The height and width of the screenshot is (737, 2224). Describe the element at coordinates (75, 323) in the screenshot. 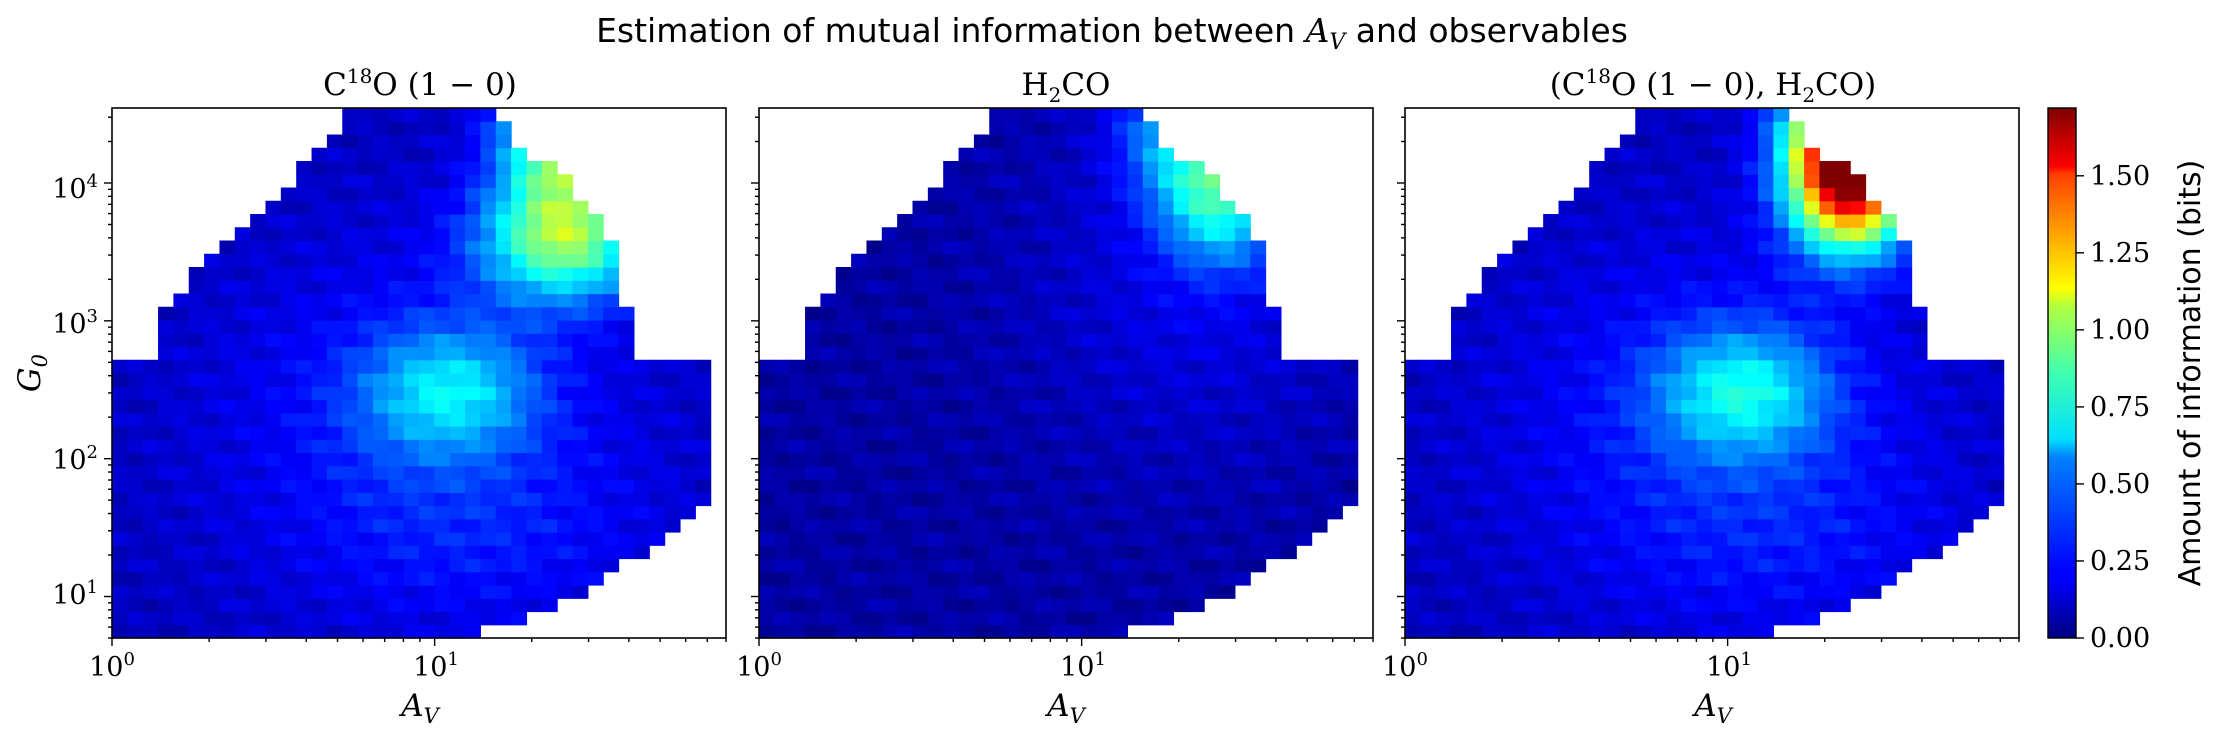

I see `y-tick-label: 103` at that location.